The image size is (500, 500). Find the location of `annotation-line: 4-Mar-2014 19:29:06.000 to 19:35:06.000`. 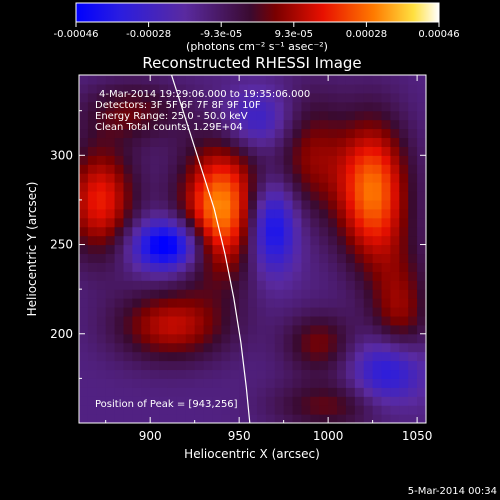

annotation-line: 4-Mar-2014 19:29:06.000 to 19:35:06.000 is located at coordinates (204, 94).